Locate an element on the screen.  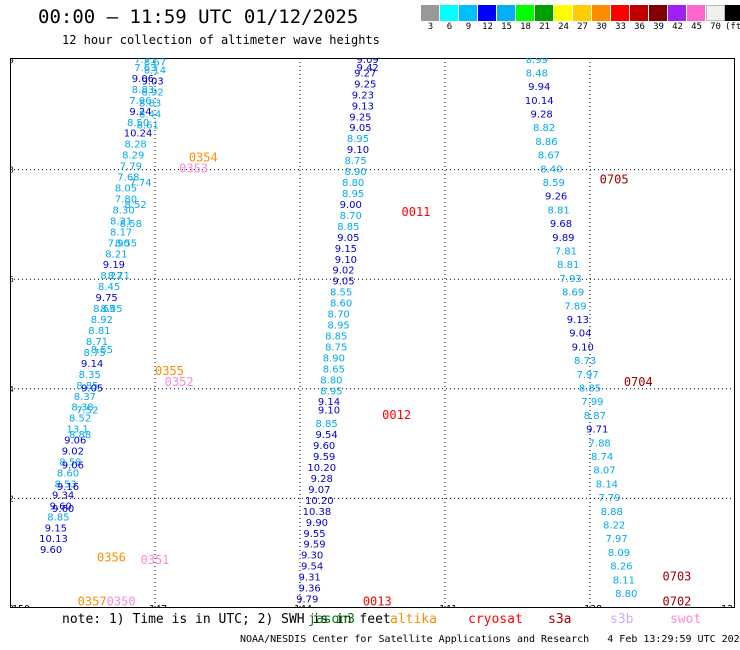
wave-height-label: 8.05 is located at coordinates (126, 189).